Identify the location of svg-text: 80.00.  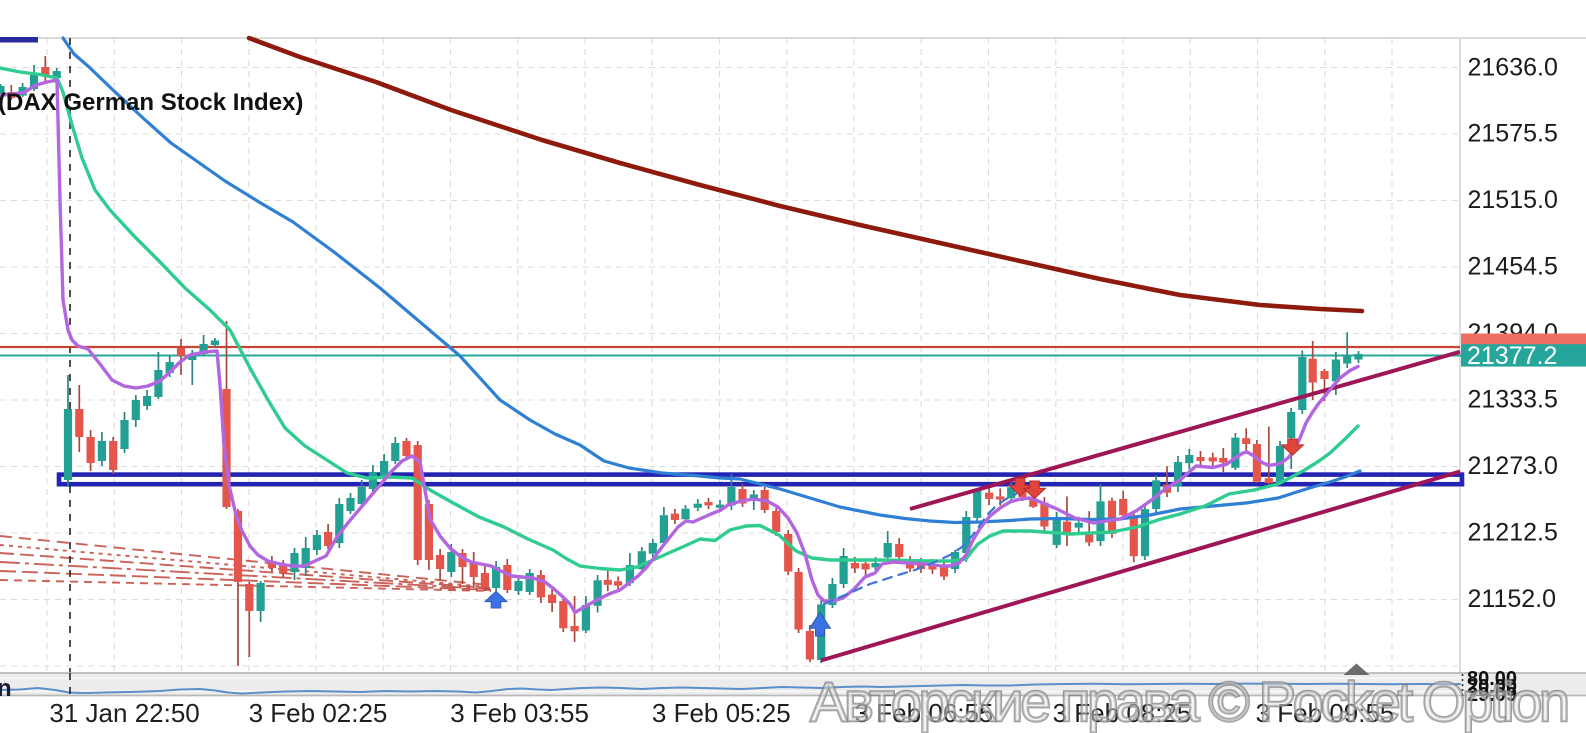
(1492, 679).